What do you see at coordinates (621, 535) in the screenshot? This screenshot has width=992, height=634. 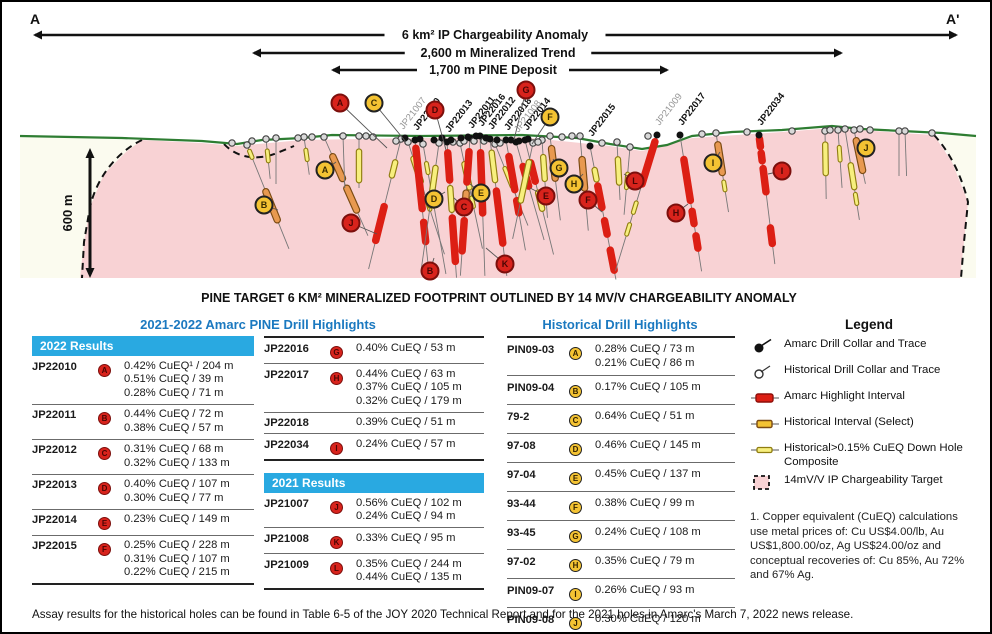 I see `table-row: 93-45 G 0.24% CuEQ / 108 m` at bounding box center [621, 535].